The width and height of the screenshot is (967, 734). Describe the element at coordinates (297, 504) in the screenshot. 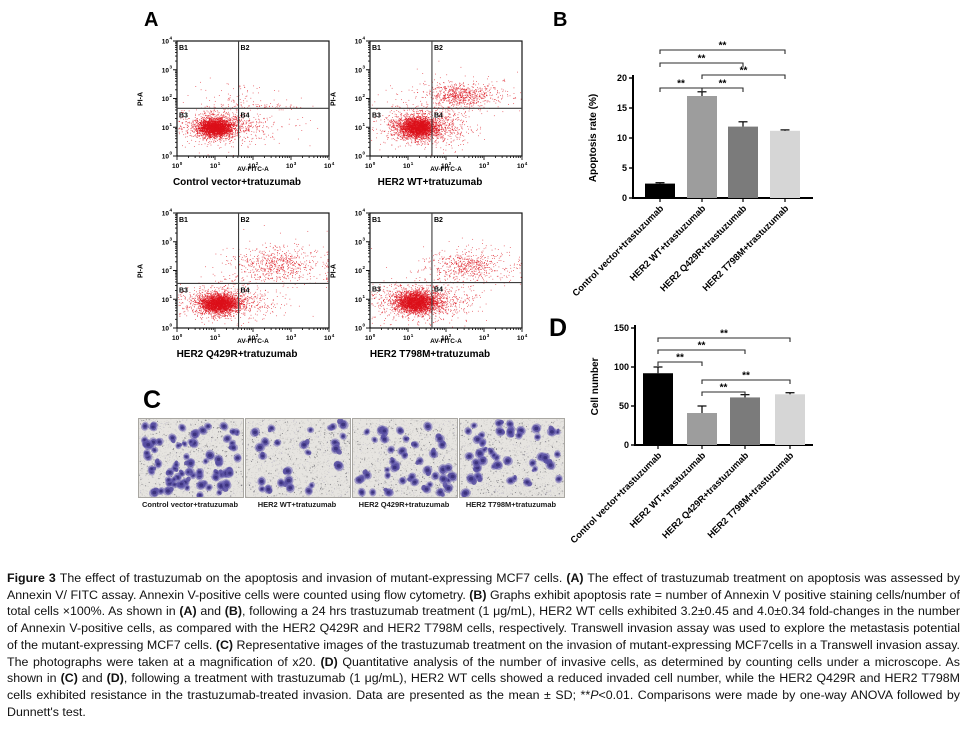

I see `transwell-label-her2-wt: HER2 WT+tratuzumab` at that location.